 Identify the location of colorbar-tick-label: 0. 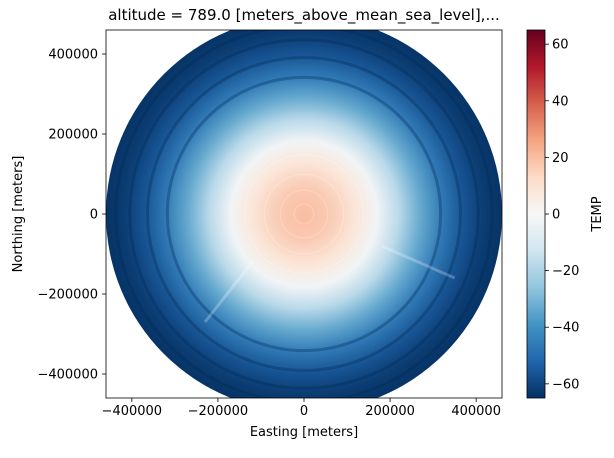
(556, 215).